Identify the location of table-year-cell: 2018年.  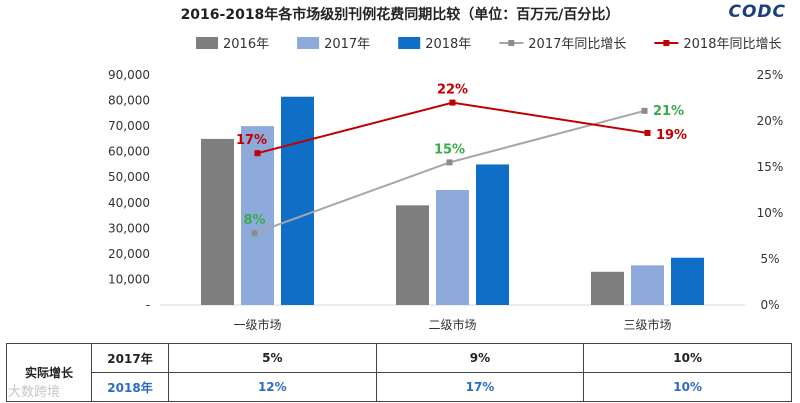
(130, 387).